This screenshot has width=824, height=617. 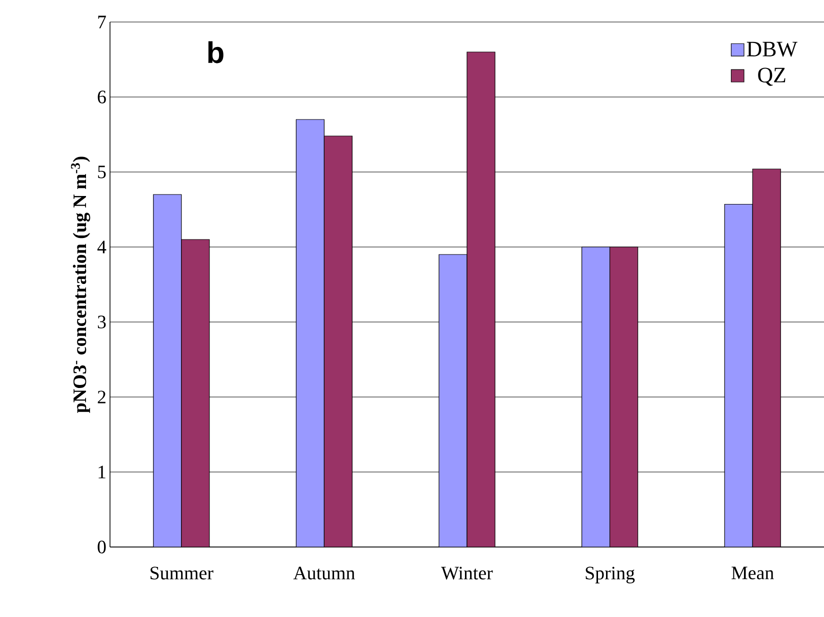 What do you see at coordinates (102, 472) in the screenshot?
I see `y-tick-label: 1` at bounding box center [102, 472].